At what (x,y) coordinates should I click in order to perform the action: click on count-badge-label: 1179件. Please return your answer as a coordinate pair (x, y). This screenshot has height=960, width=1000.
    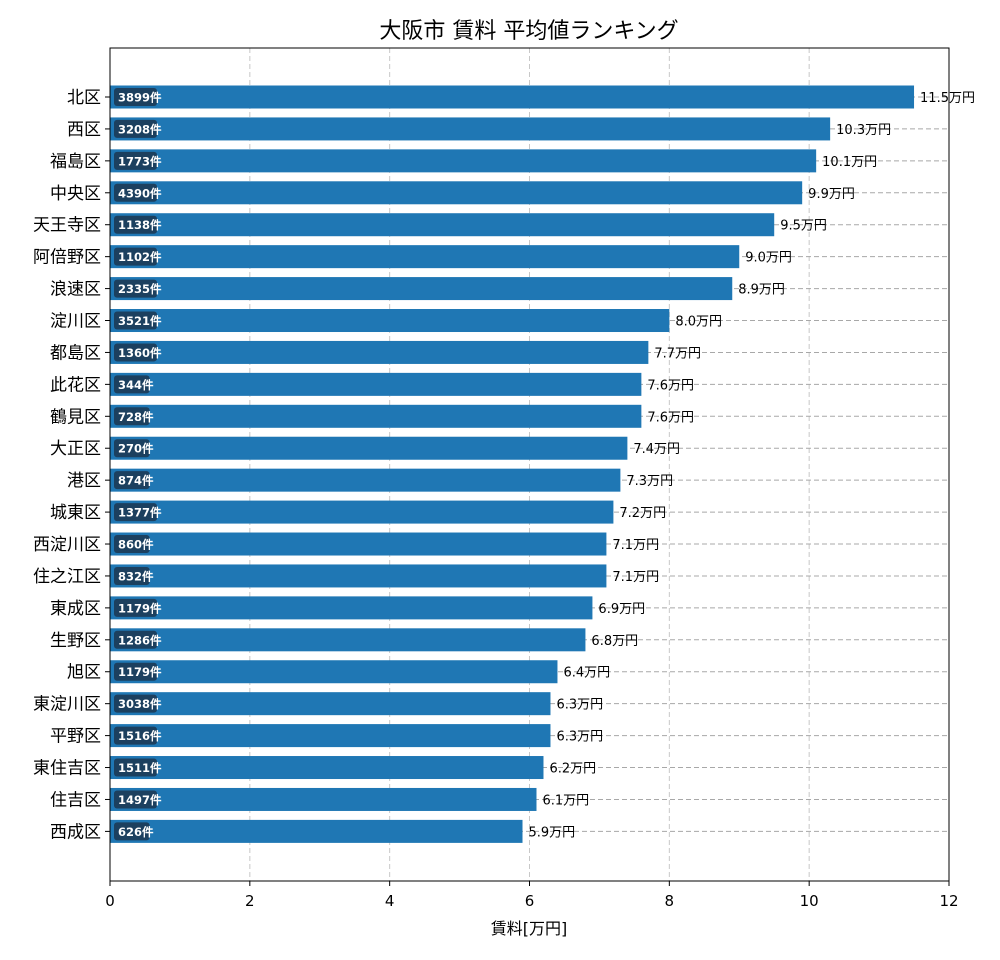
    Looking at the image, I should click on (140, 672).